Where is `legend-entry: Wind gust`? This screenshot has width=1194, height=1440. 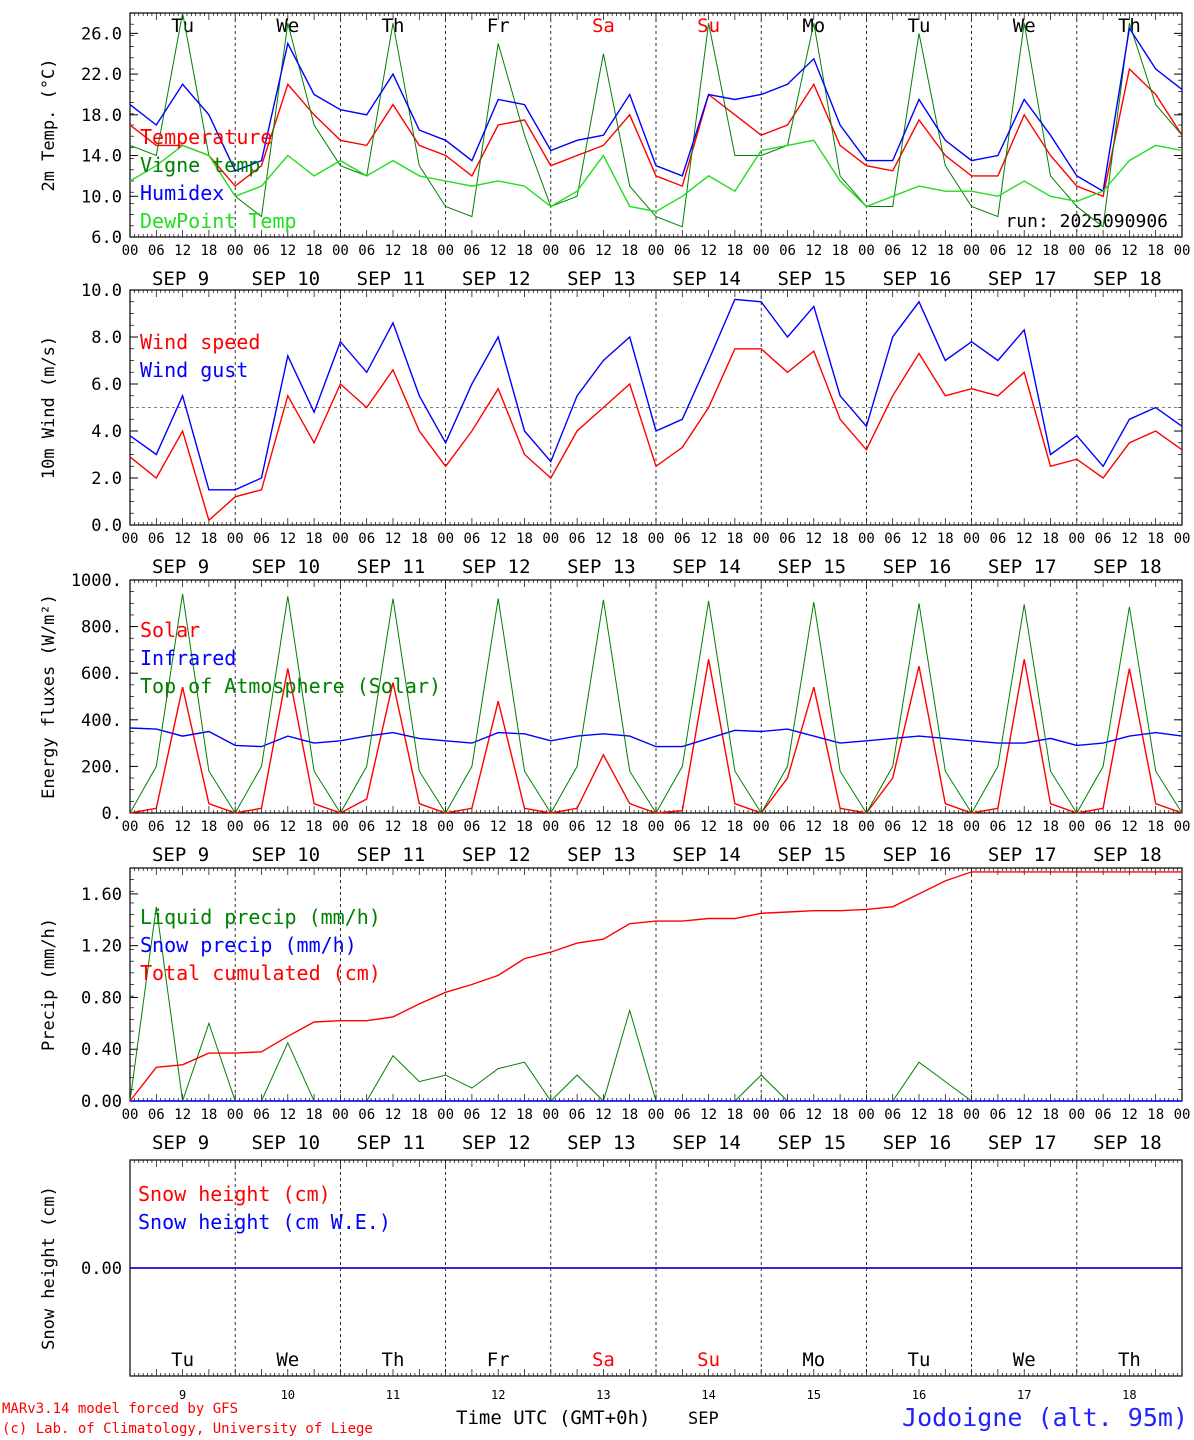 legend-entry: Wind gust is located at coordinates (194, 370).